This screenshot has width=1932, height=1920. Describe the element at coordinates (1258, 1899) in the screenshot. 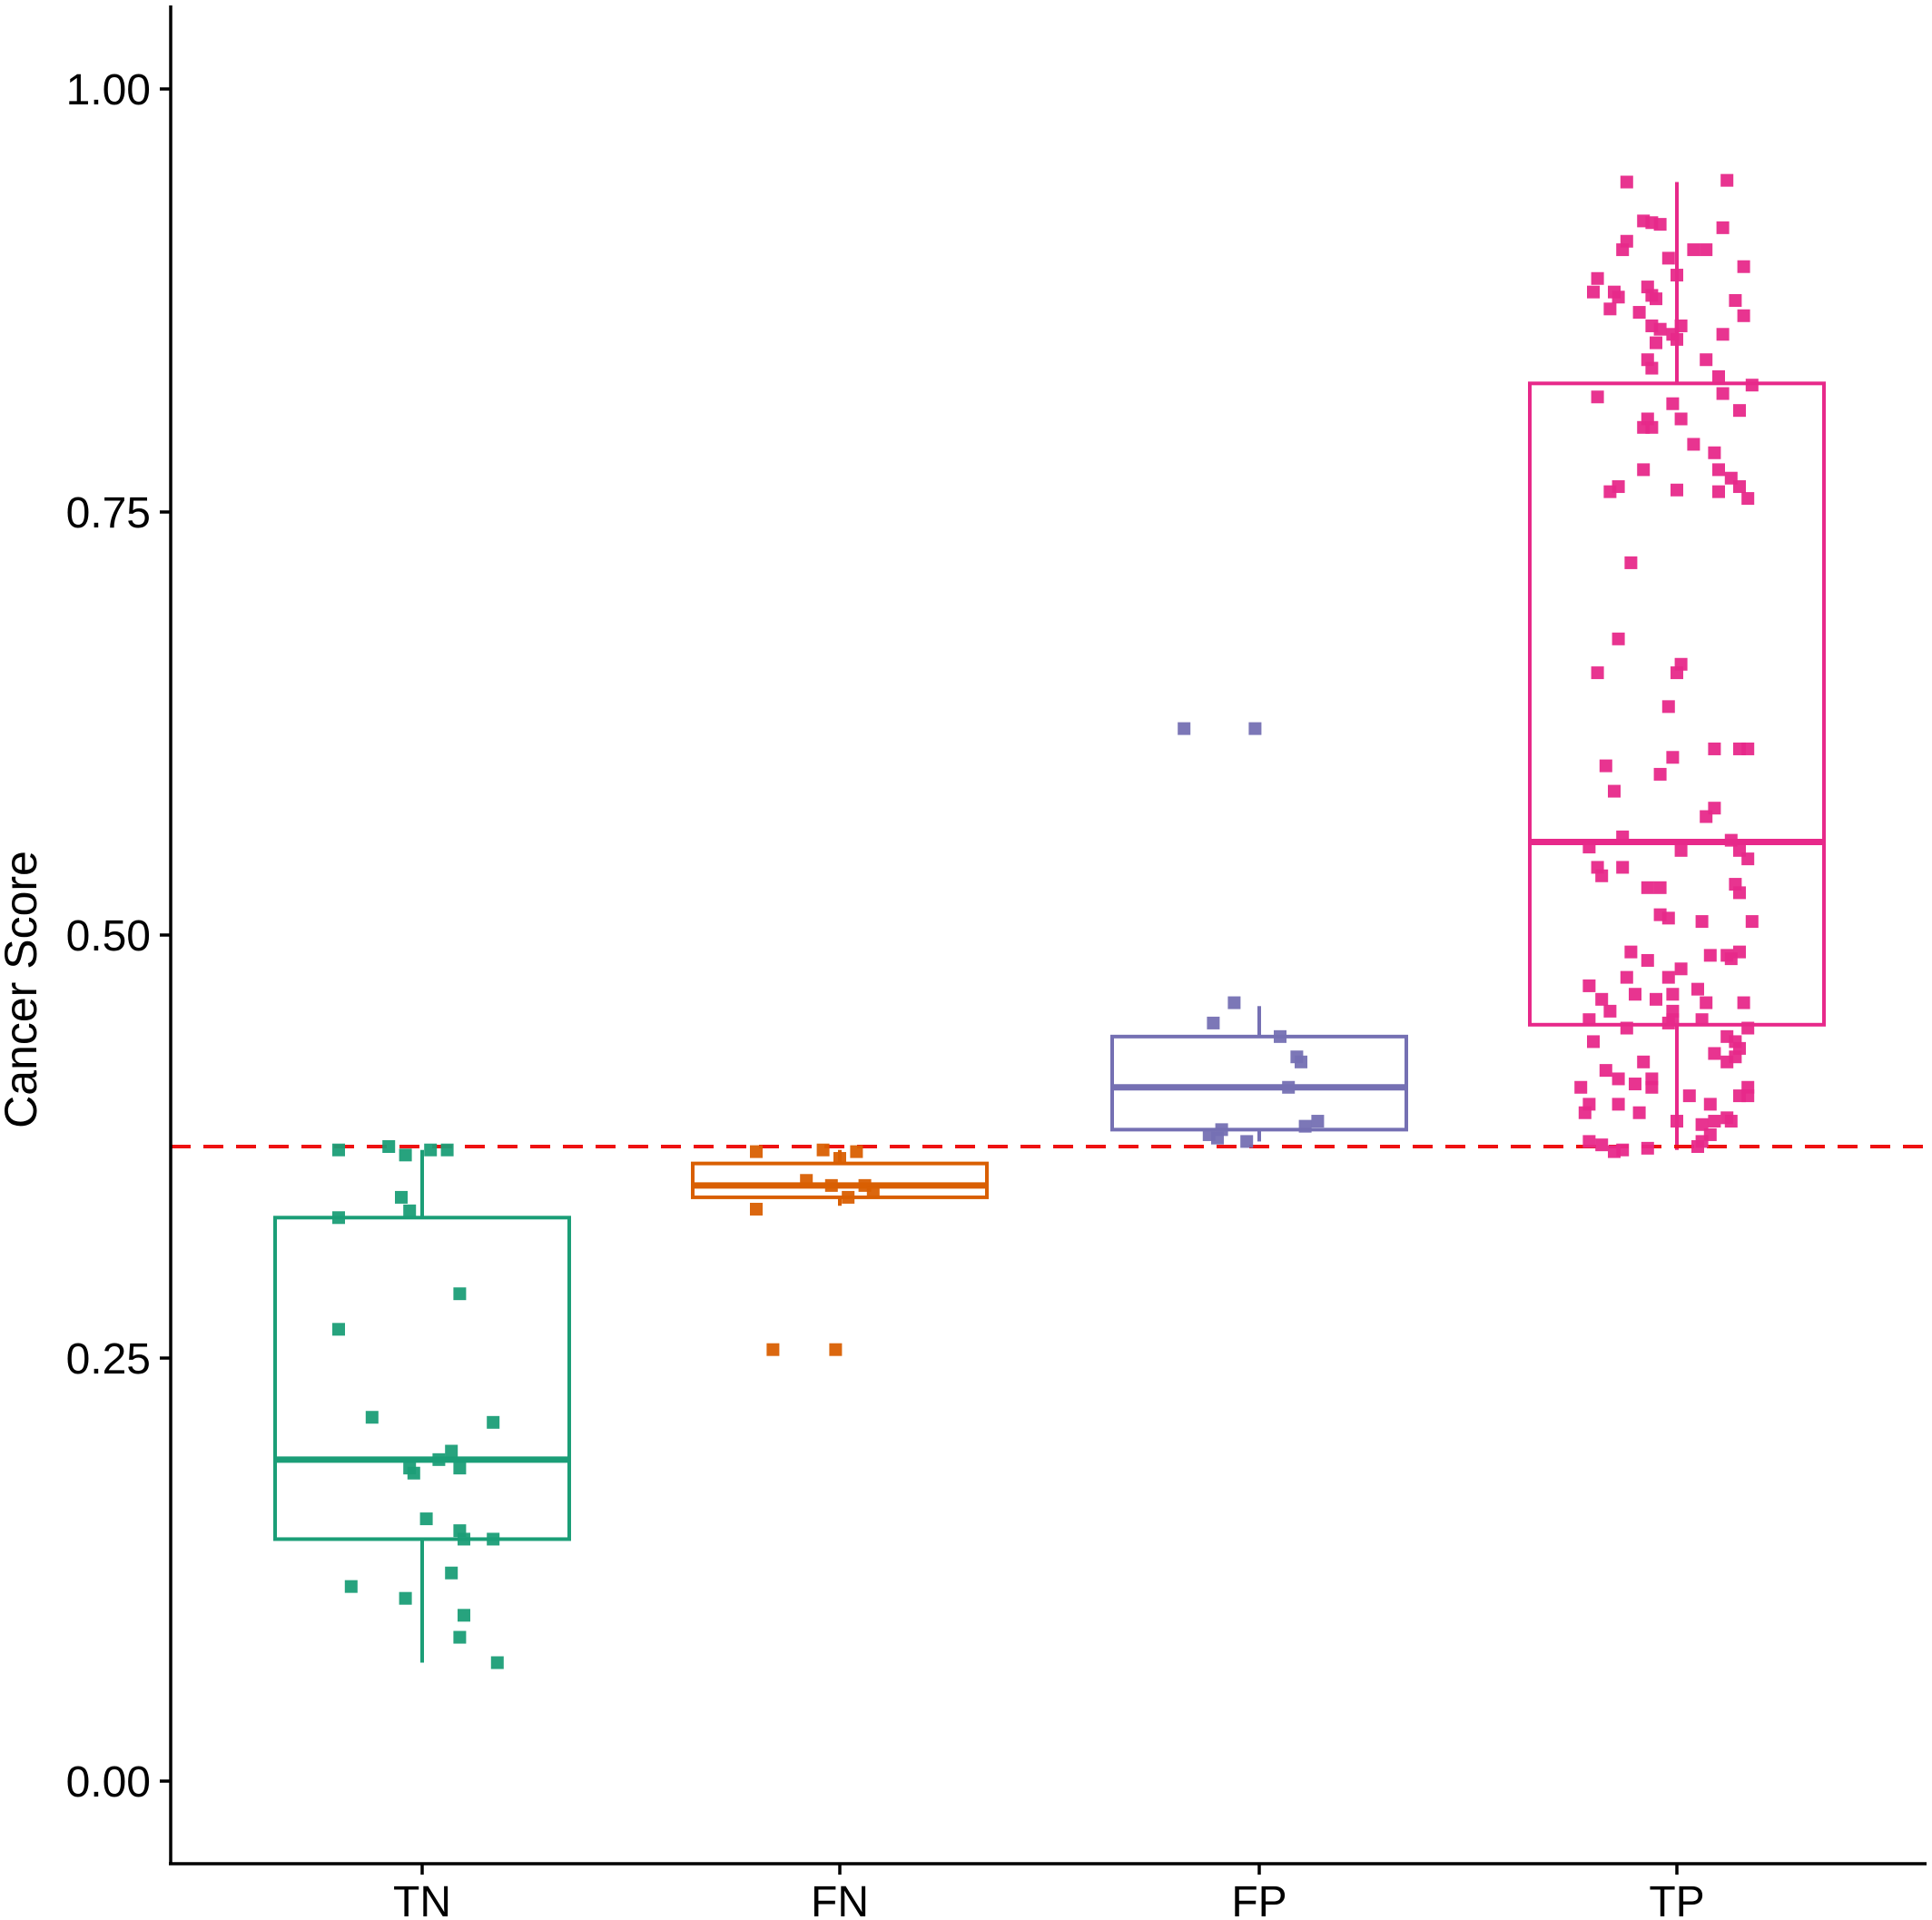

I see `x-tick-label: FP` at that location.